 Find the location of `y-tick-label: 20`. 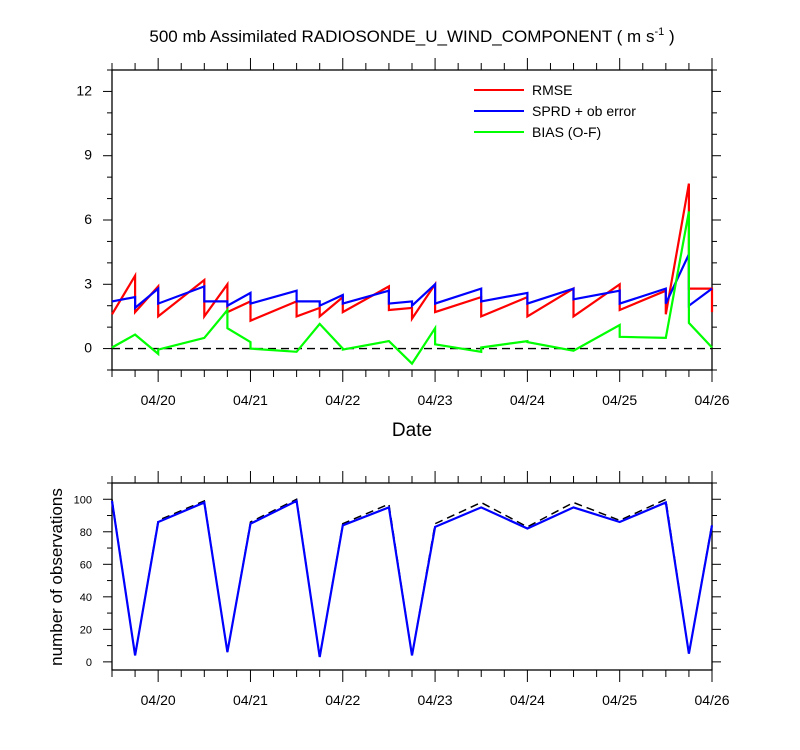

y-tick-label: 20 is located at coordinates (86, 630).